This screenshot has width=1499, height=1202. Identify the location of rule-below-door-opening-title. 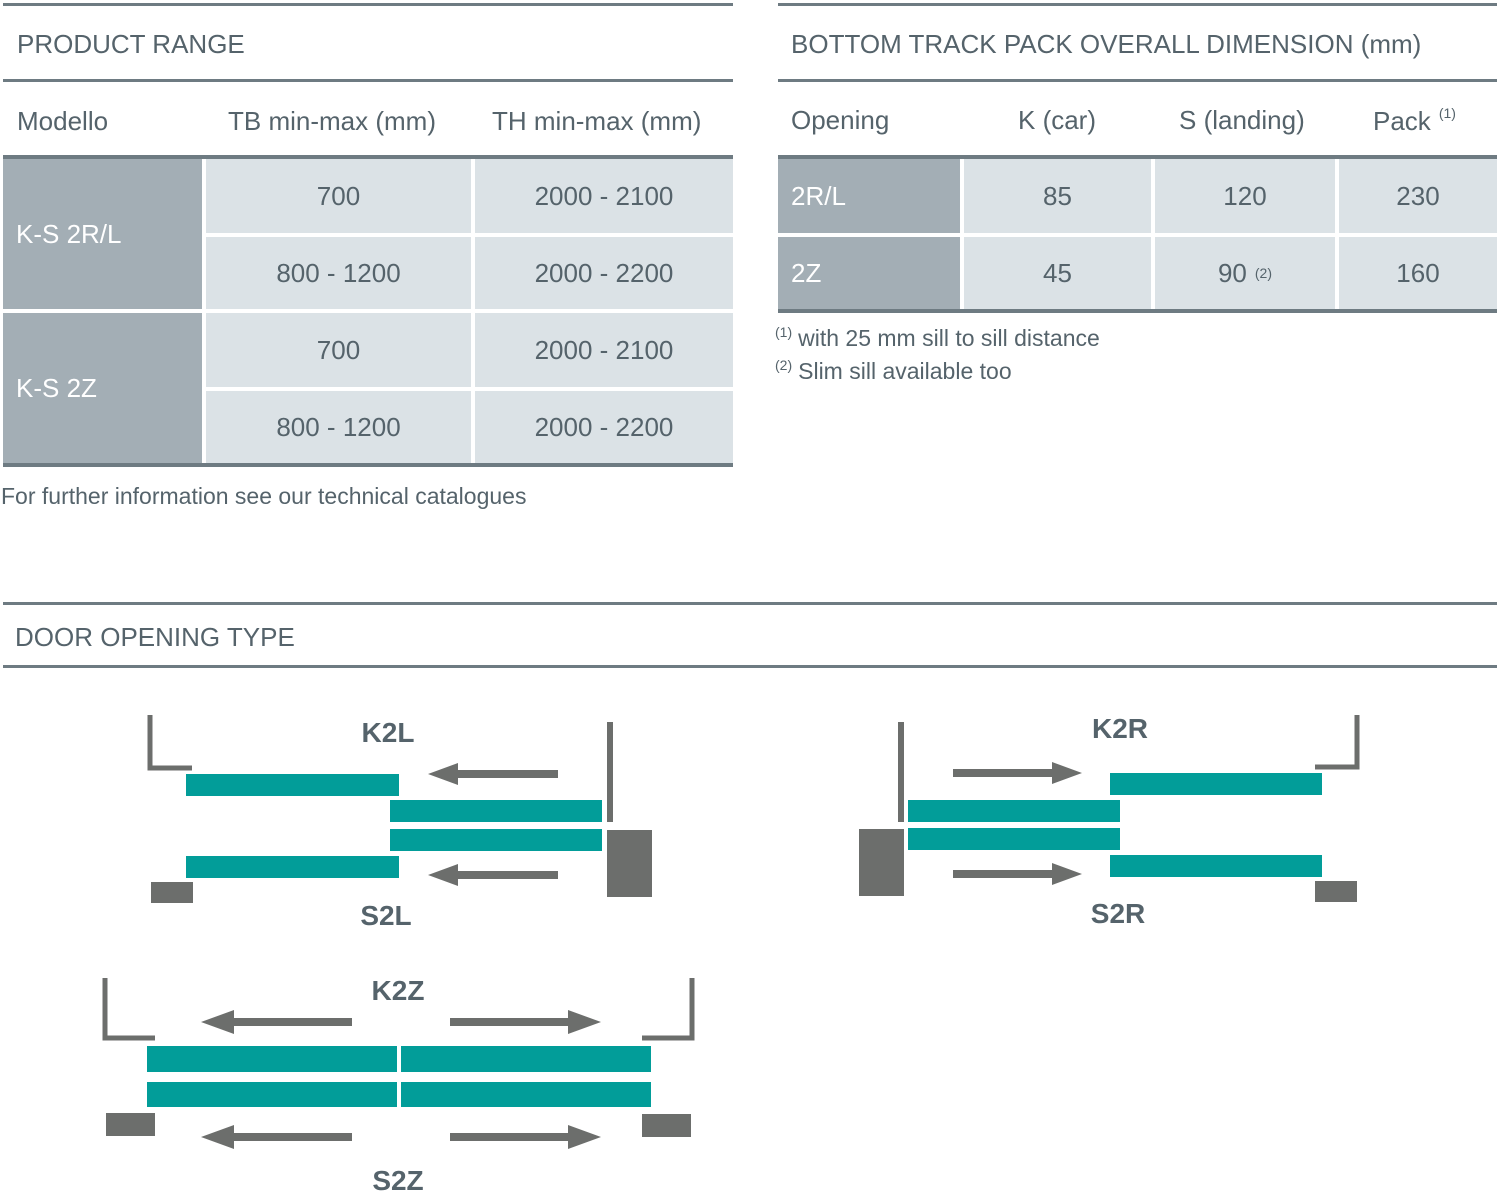
(750, 666).